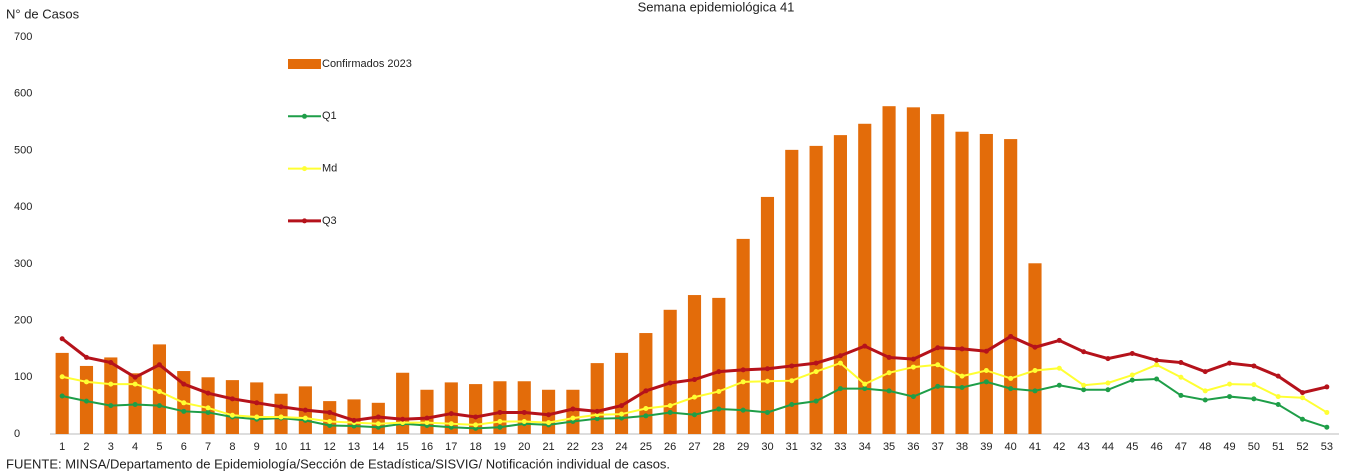  I want to click on x-tick-label: 11, so click(305, 447).